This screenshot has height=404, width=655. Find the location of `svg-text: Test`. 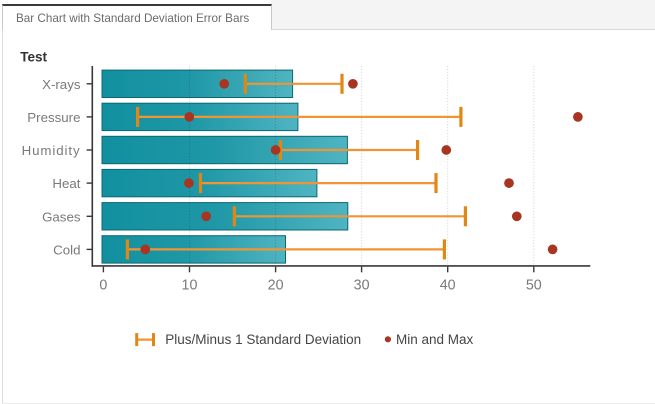

svg-text: Test is located at coordinates (33, 57).